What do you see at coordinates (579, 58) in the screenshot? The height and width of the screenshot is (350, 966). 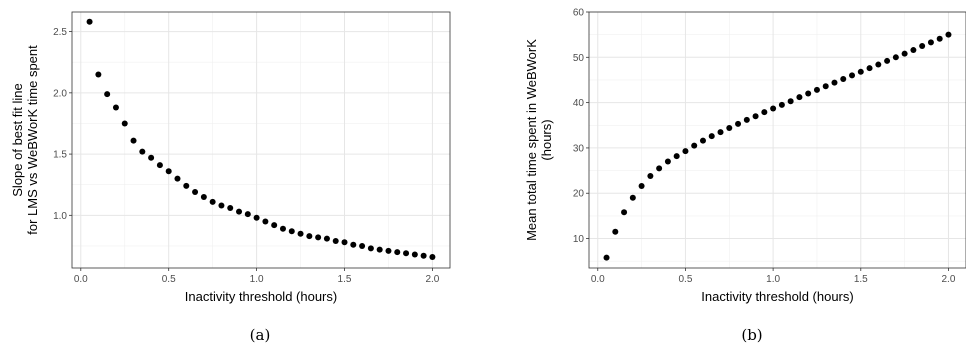 I see `y-tick-label: 50` at bounding box center [579, 58].